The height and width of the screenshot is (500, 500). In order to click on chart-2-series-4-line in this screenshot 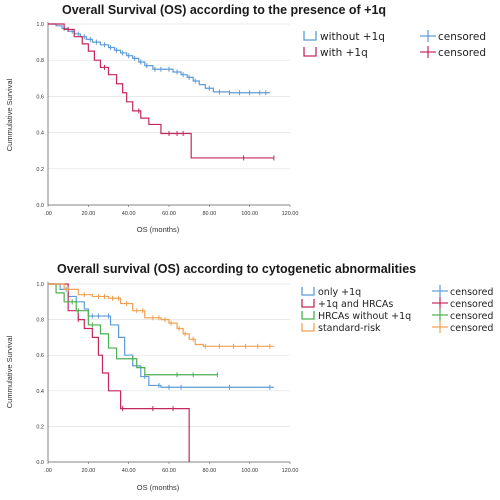, I will do `click(161, 315)`.